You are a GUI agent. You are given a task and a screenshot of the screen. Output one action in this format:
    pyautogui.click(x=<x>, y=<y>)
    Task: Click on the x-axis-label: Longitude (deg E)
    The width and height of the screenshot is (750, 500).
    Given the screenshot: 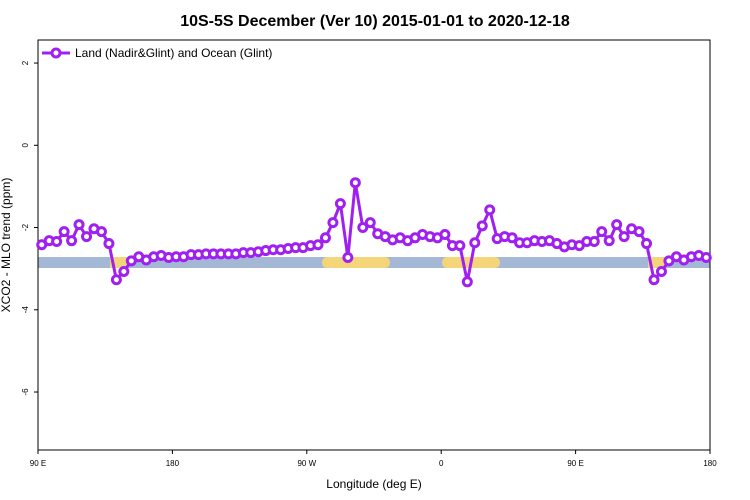 What is the action you would take?
    pyautogui.click(x=373, y=484)
    